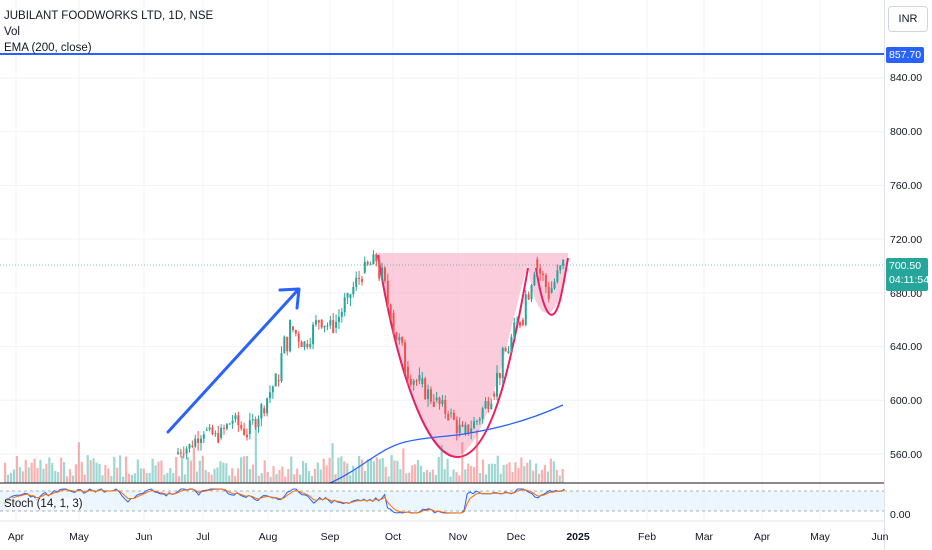 The height and width of the screenshot is (550, 932). Describe the element at coordinates (233, 360) in the screenshot. I see `trend-arrow` at that location.